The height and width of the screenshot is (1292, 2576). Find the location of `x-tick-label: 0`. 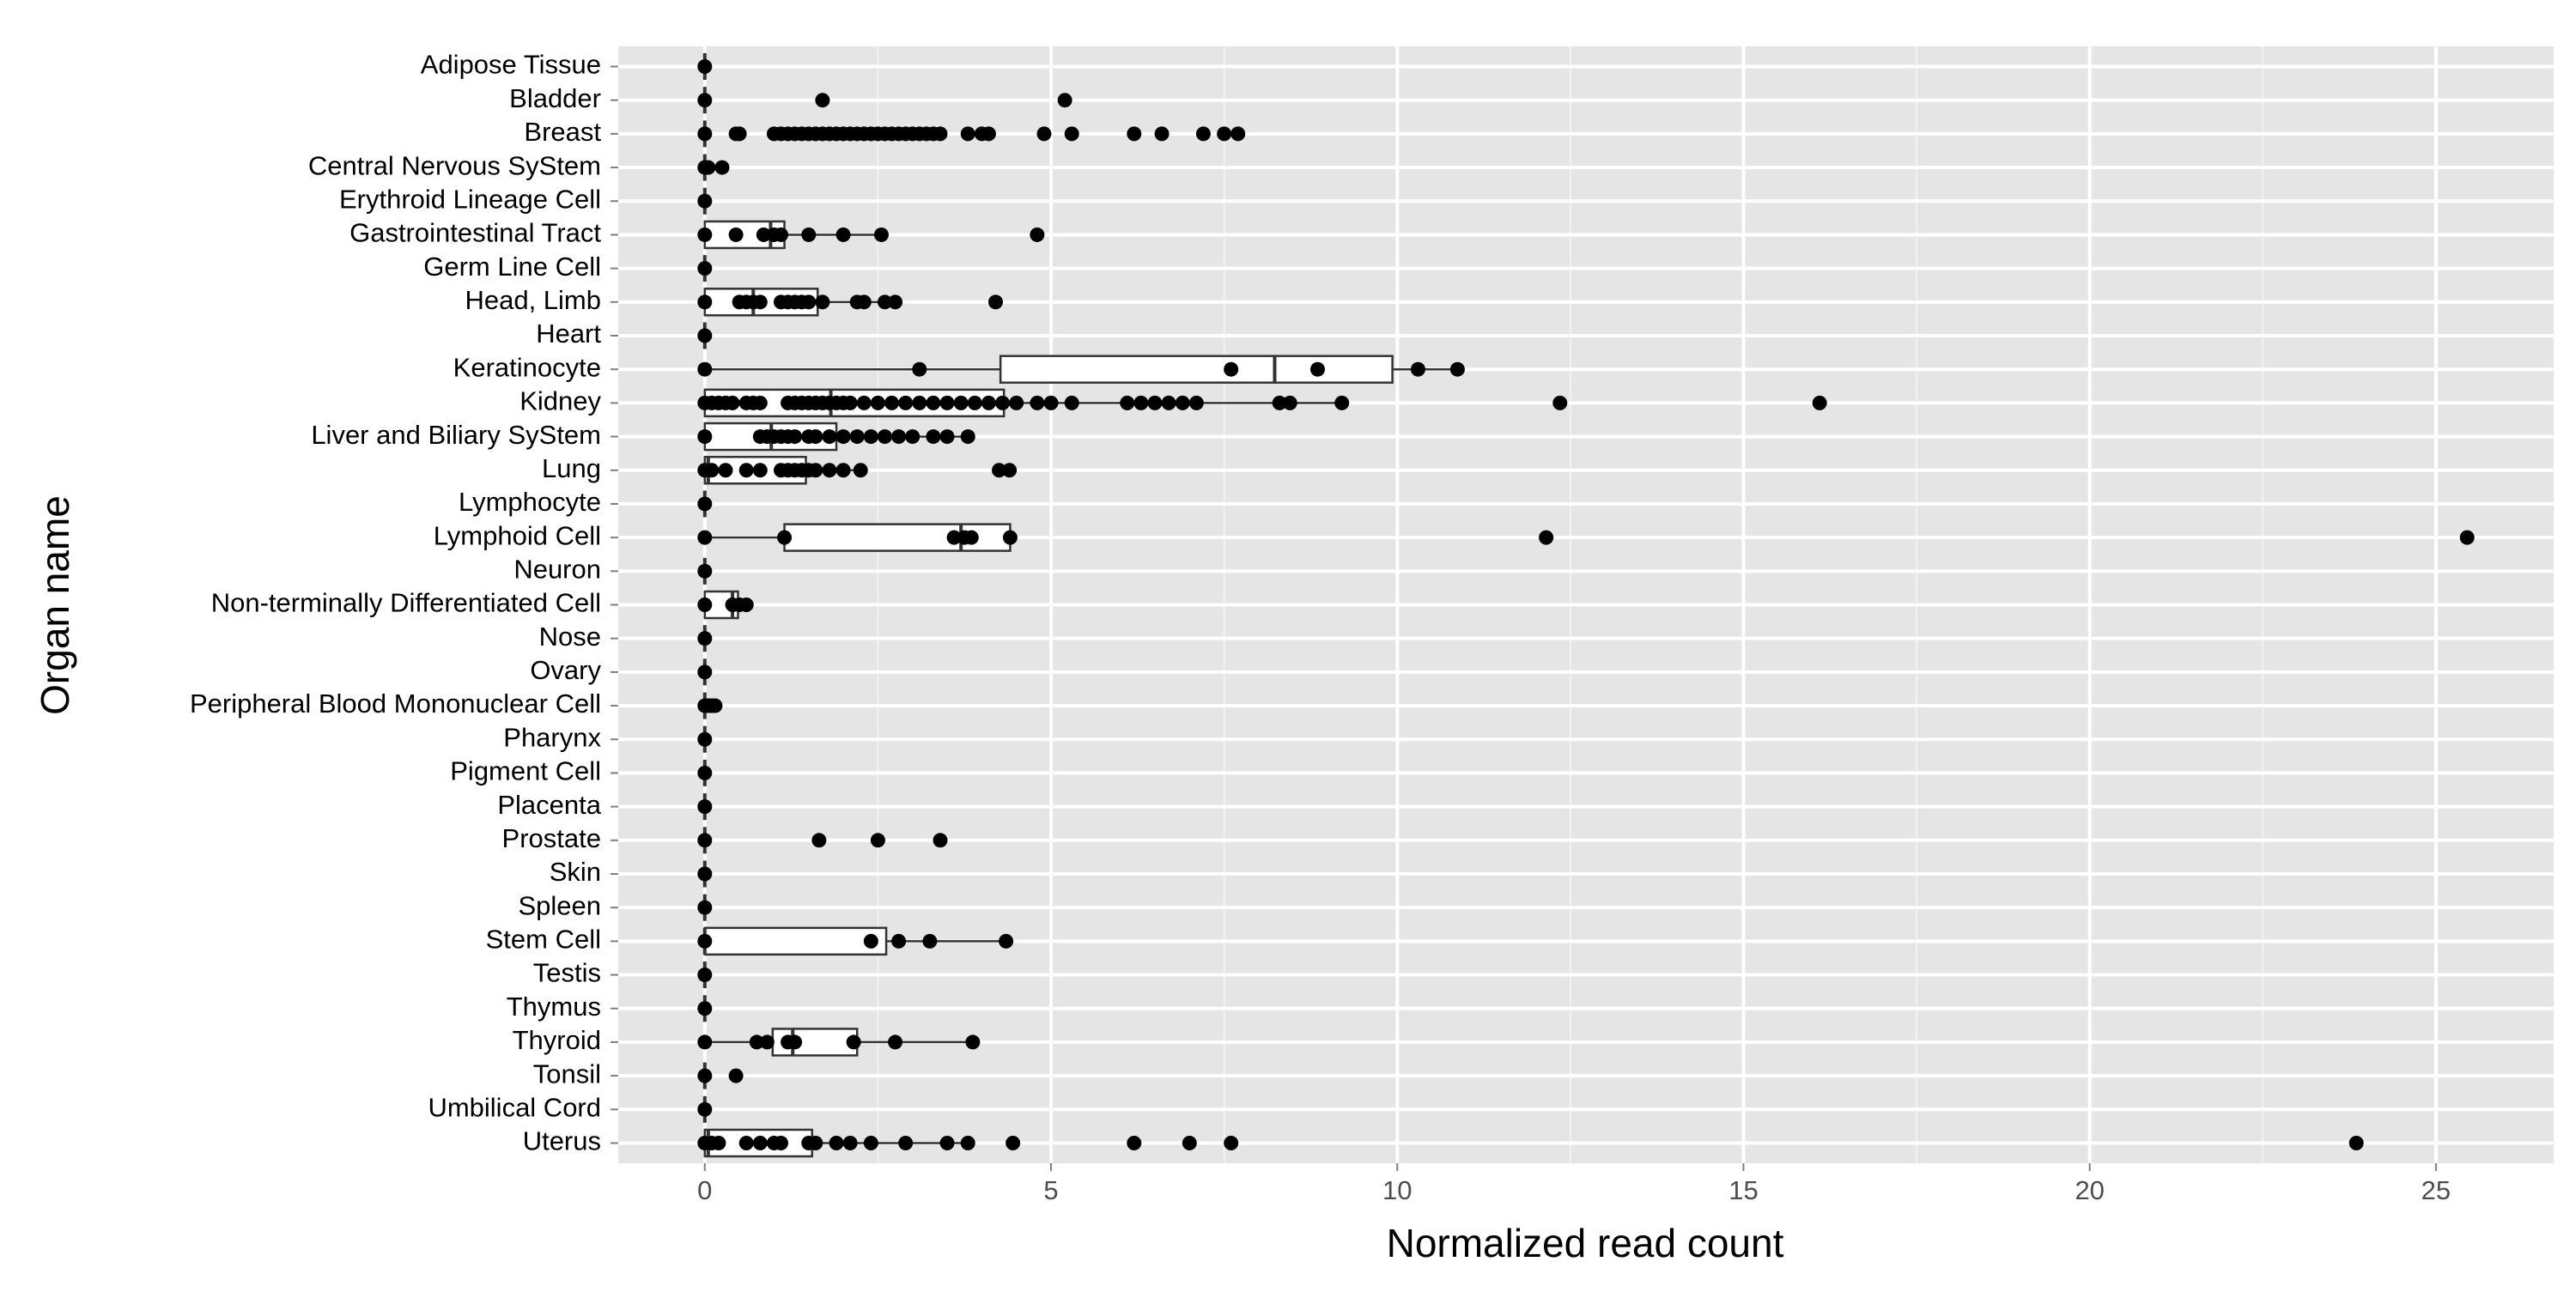

x-tick-label: 0 is located at coordinates (704, 1190).